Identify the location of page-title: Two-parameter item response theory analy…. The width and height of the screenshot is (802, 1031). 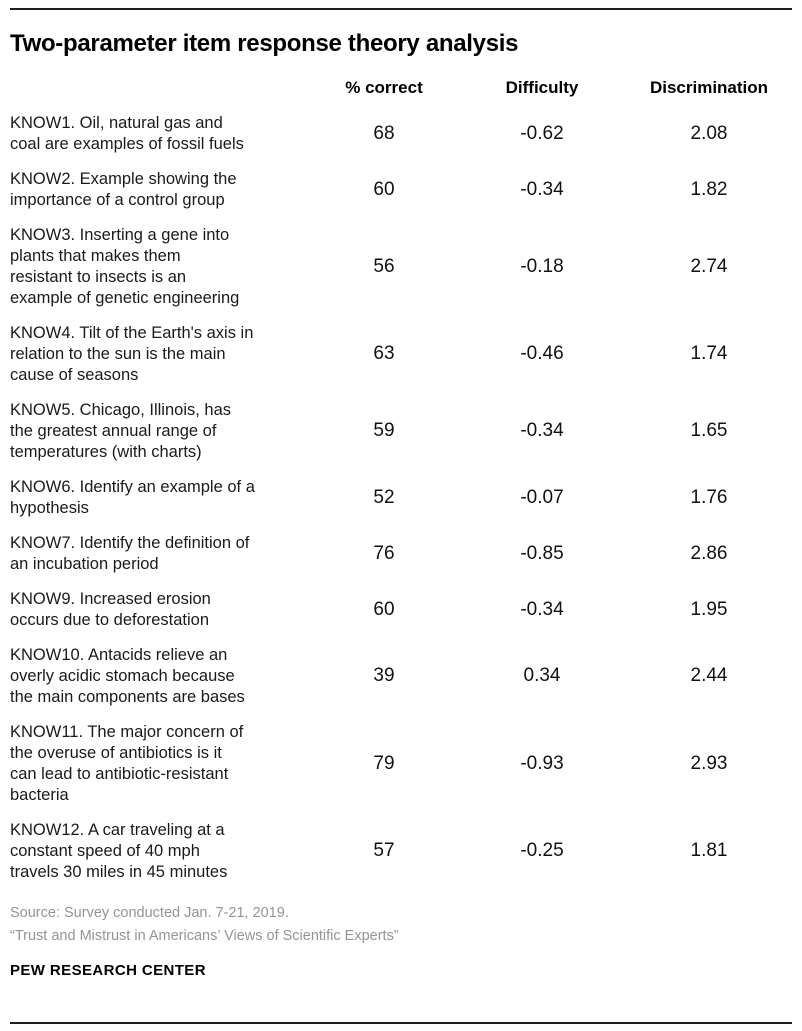
(264, 43).